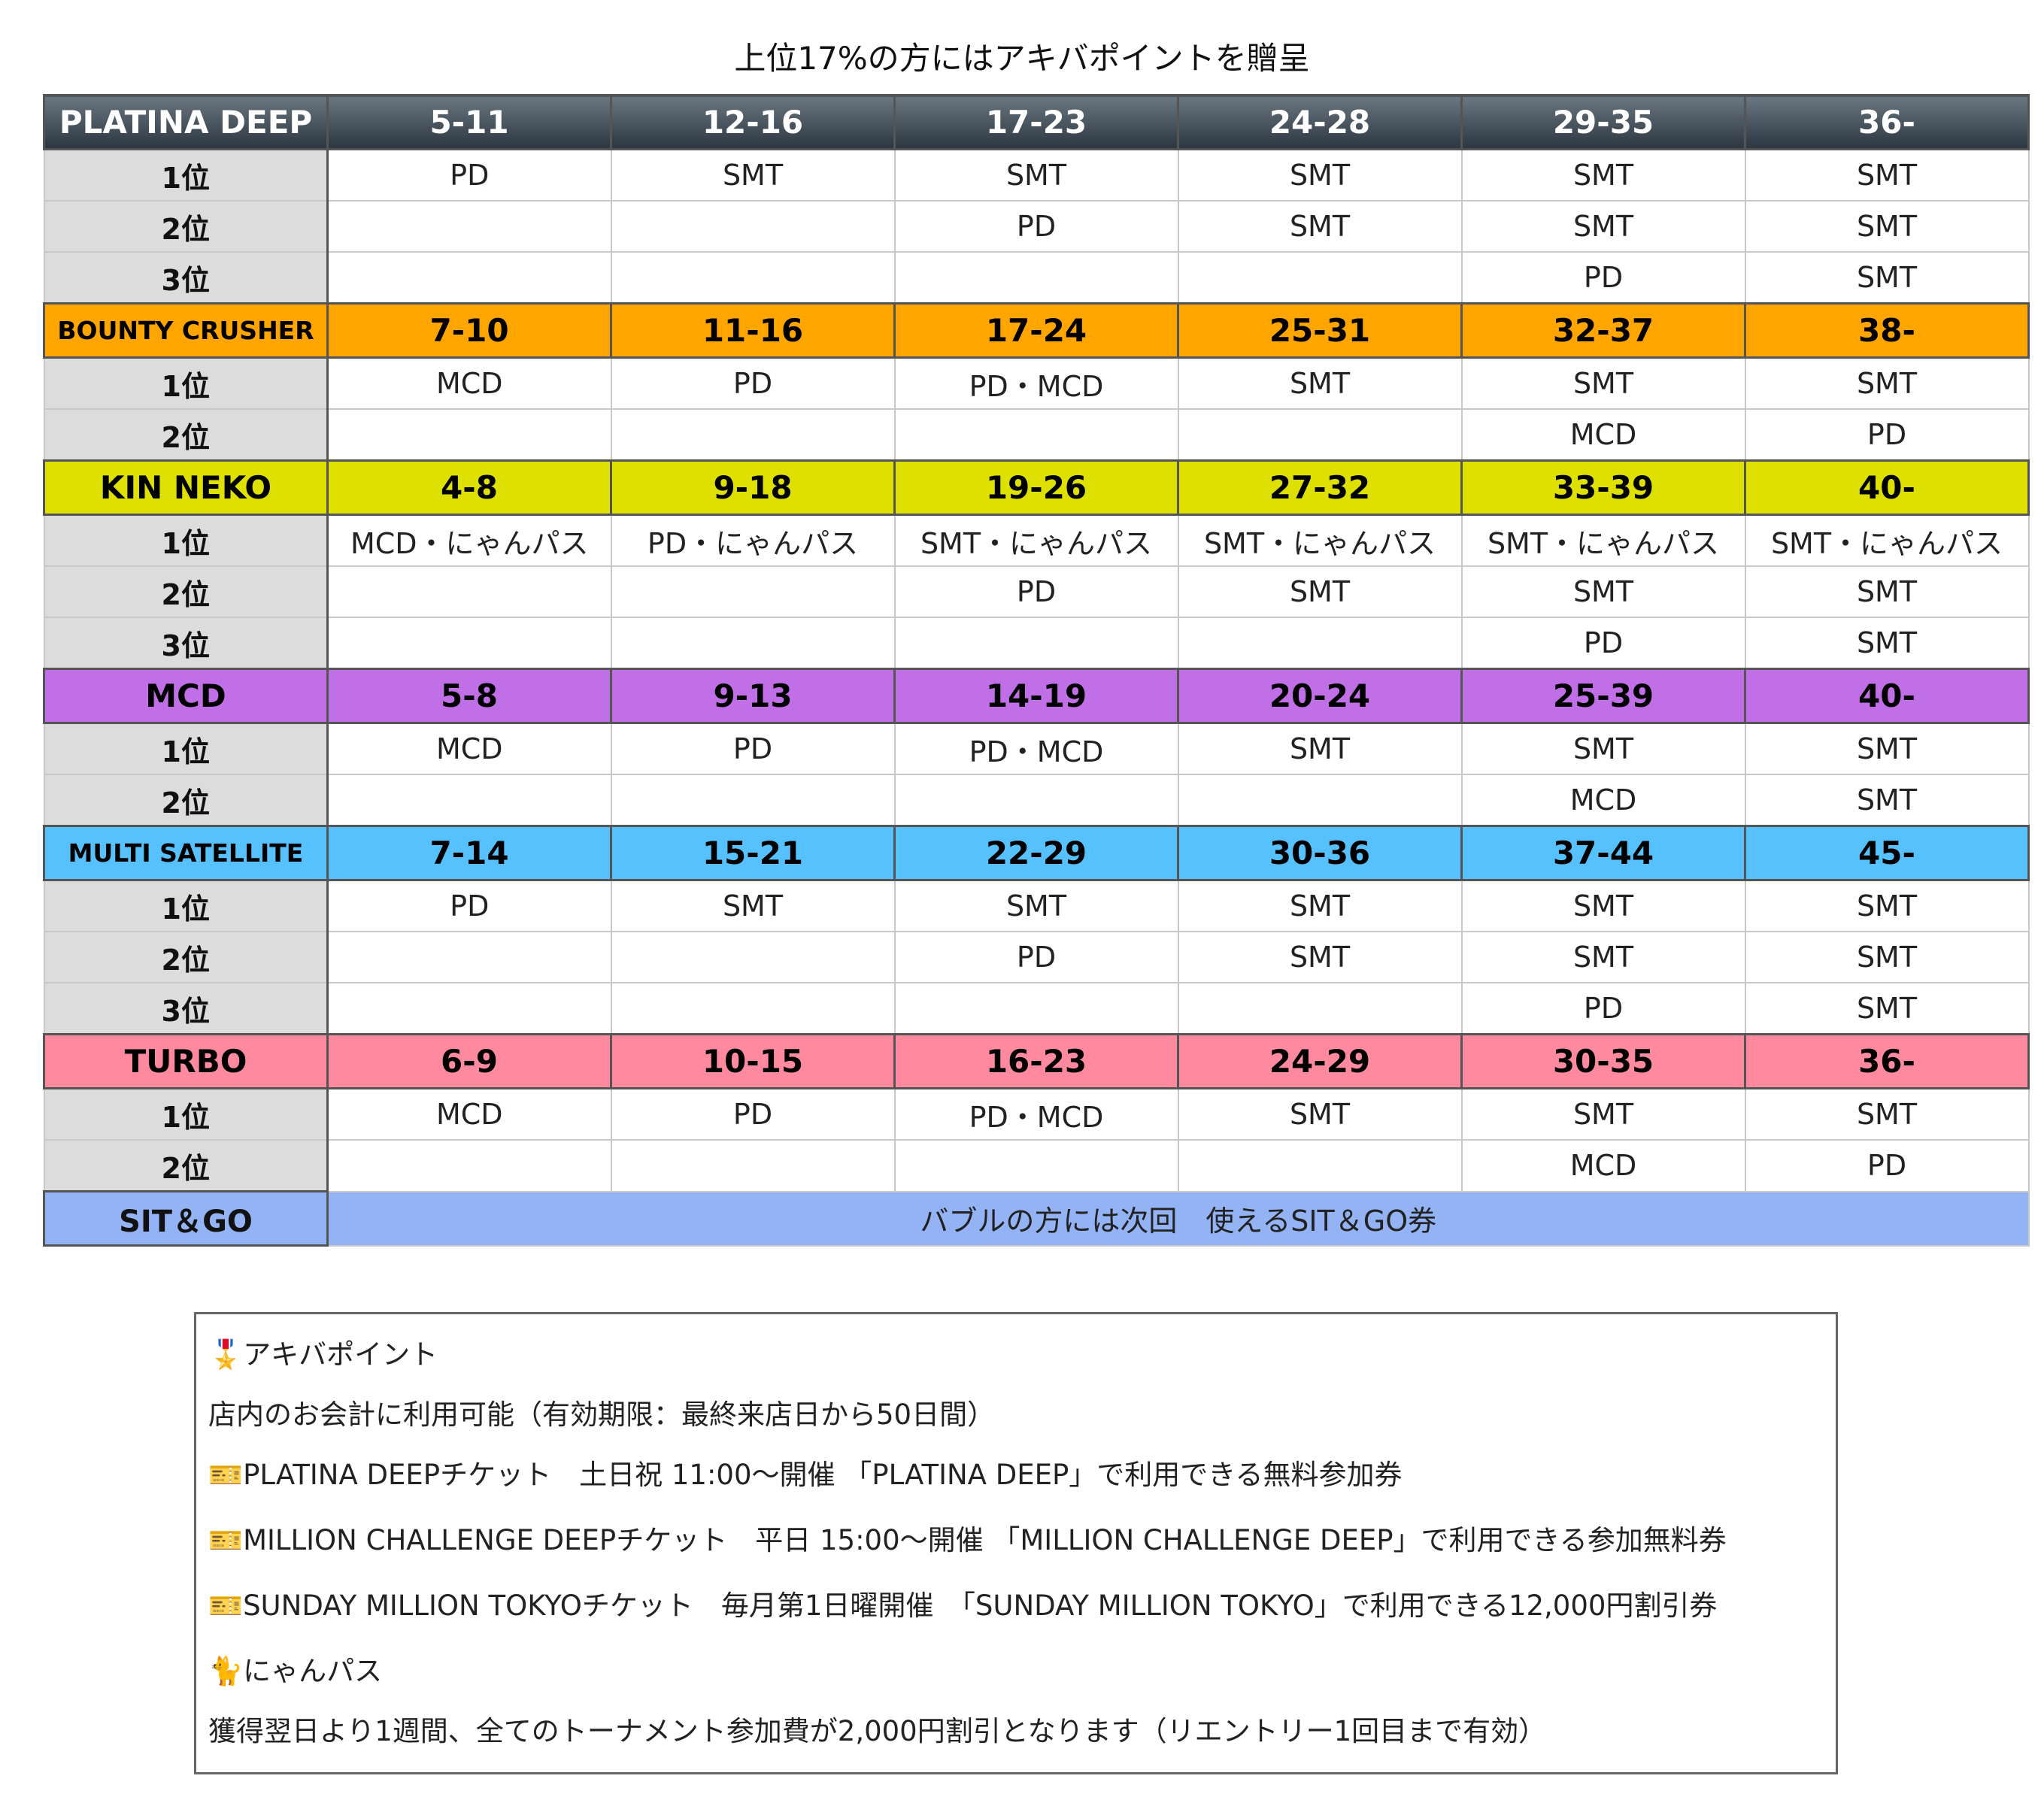  Describe the element at coordinates (469, 1061) in the screenshot. I see `range-header: 6-9` at that location.